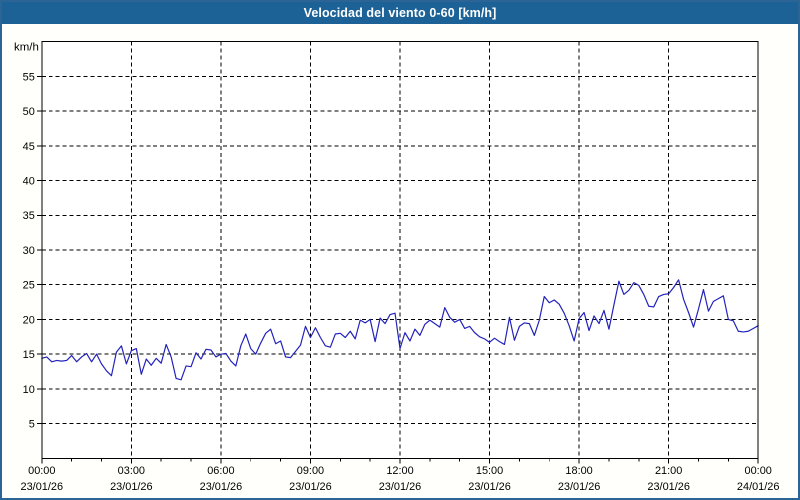 Image resolution: width=800 pixels, height=500 pixels. What do you see at coordinates (489, 471) in the screenshot?
I see `x-tick-label-time: 15:00` at bounding box center [489, 471].